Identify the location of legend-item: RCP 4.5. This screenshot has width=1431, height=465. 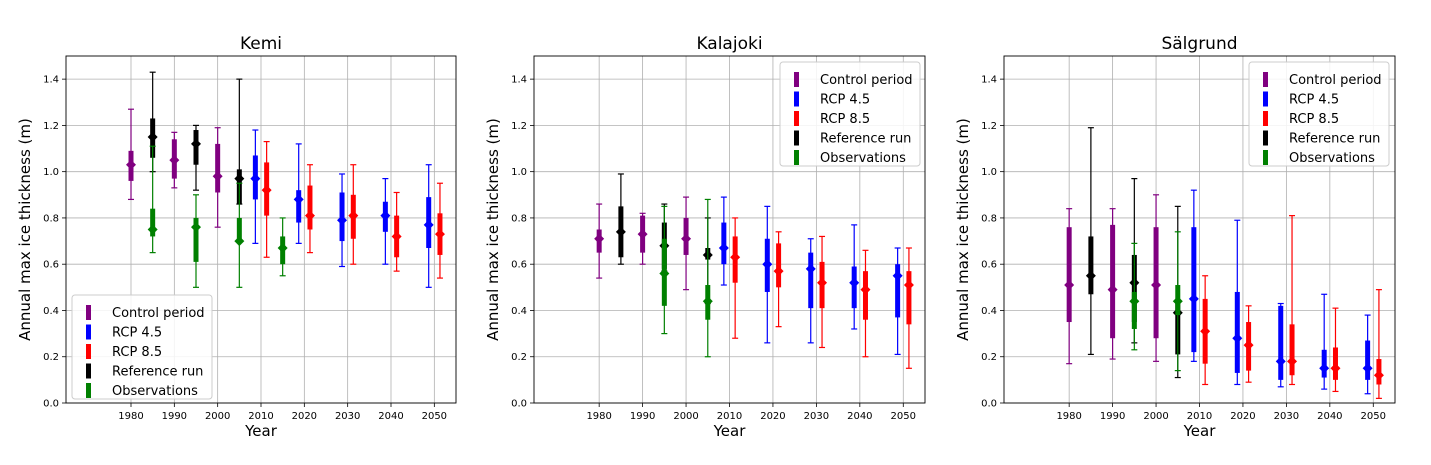
(124, 332).